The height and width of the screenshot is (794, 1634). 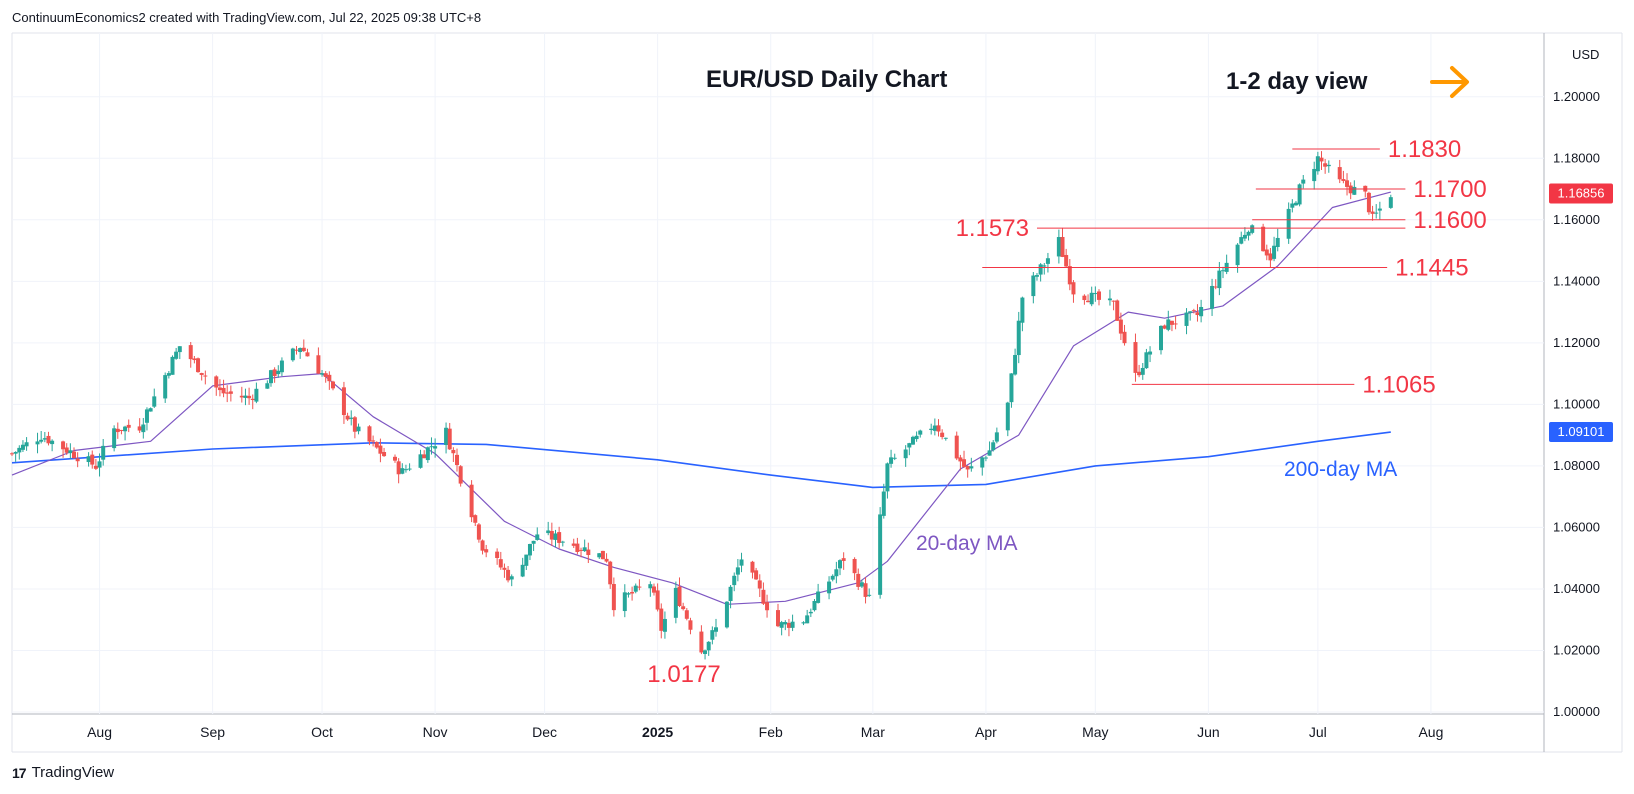 I want to click on ma200-line, so click(x=701, y=460).